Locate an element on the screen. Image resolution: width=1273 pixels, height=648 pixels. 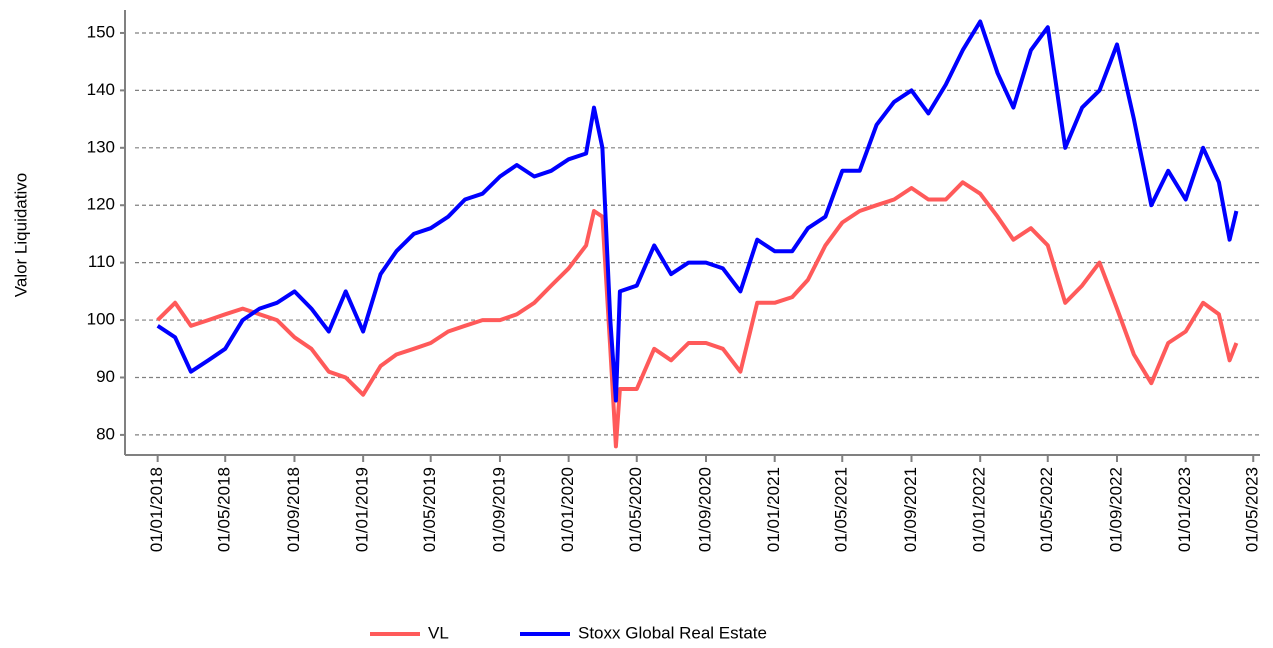
y-tick-label: 120 is located at coordinates (101, 204).